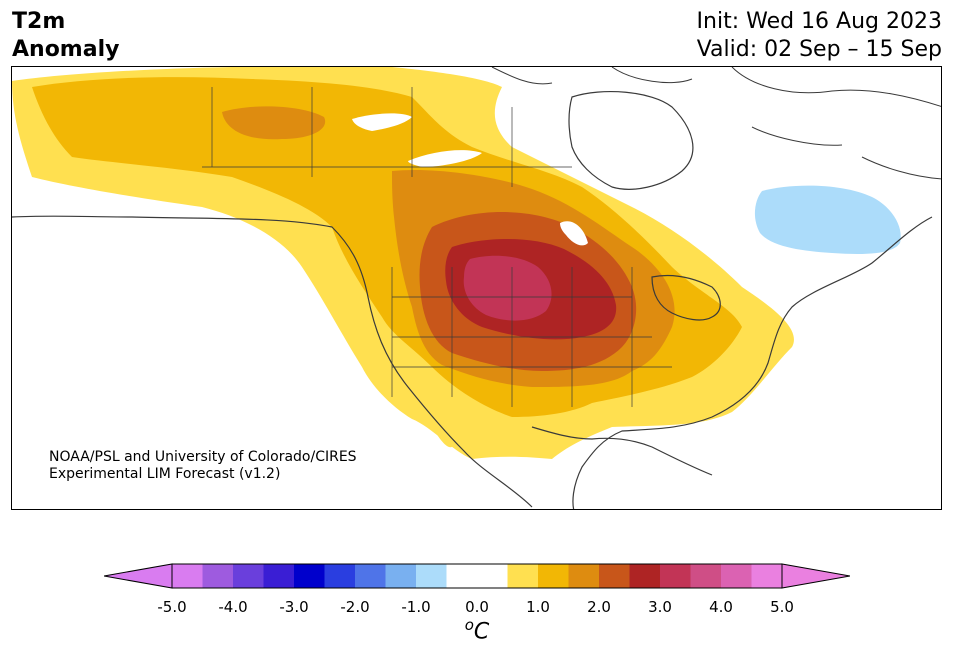 This screenshot has width=953, height=656. What do you see at coordinates (66, 49) in the screenshot?
I see `title-line-2: Anomaly` at bounding box center [66, 49].